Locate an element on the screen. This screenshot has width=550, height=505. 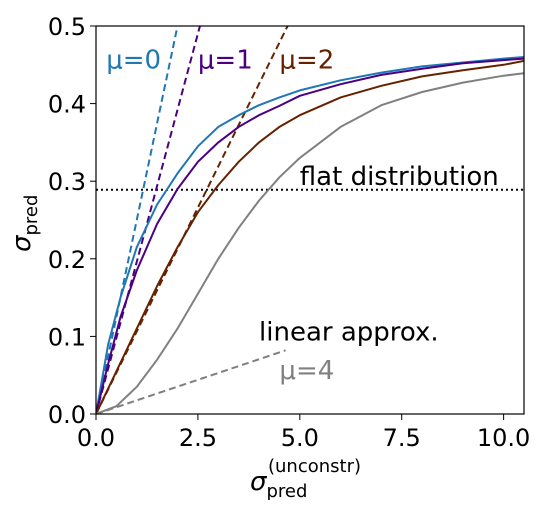
annotation-mu-2: μ=2 is located at coordinates (306, 61).